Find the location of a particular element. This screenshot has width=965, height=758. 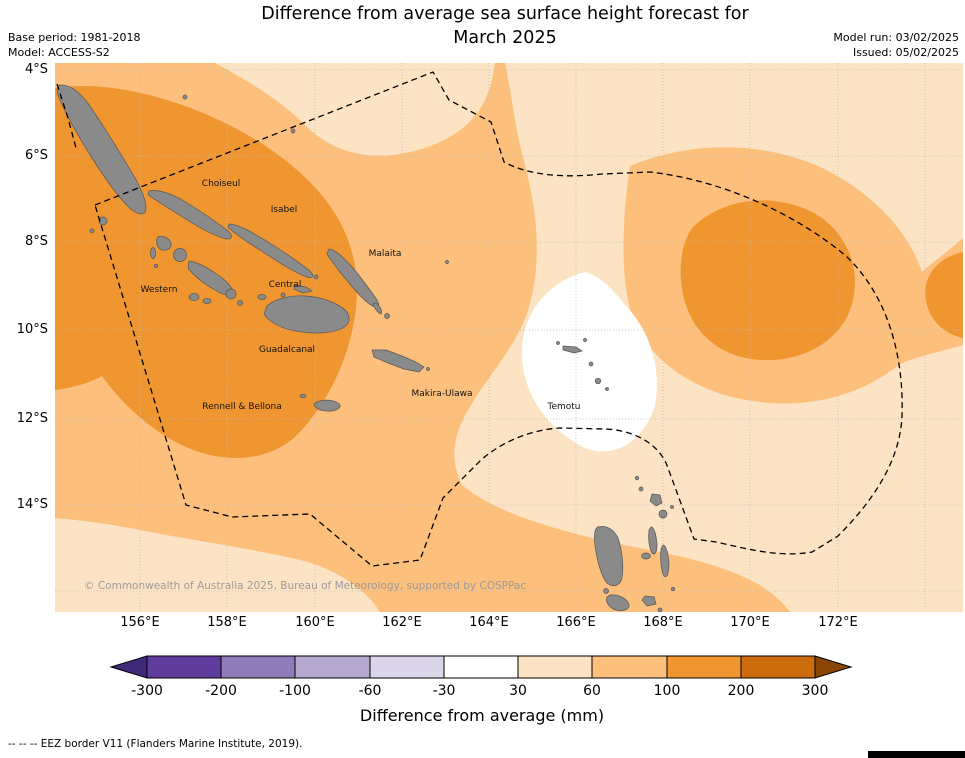

cbar-tick-neg60: -60 is located at coordinates (370, 691).